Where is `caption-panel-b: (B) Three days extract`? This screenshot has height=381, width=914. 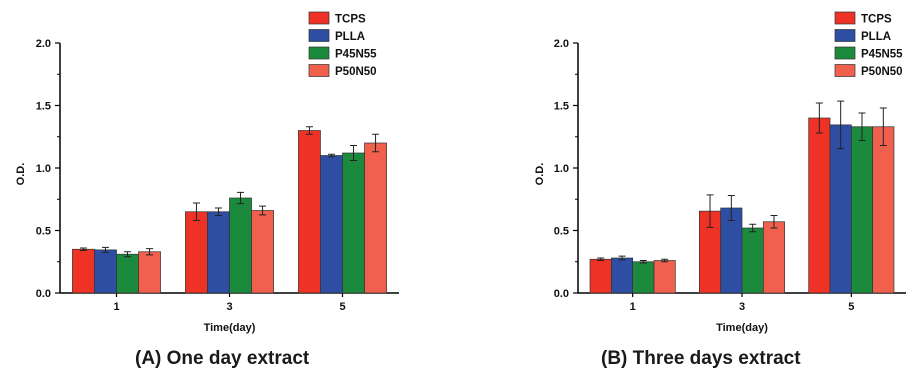 caption-panel-b: (B) Three days extract is located at coordinates (701, 358).